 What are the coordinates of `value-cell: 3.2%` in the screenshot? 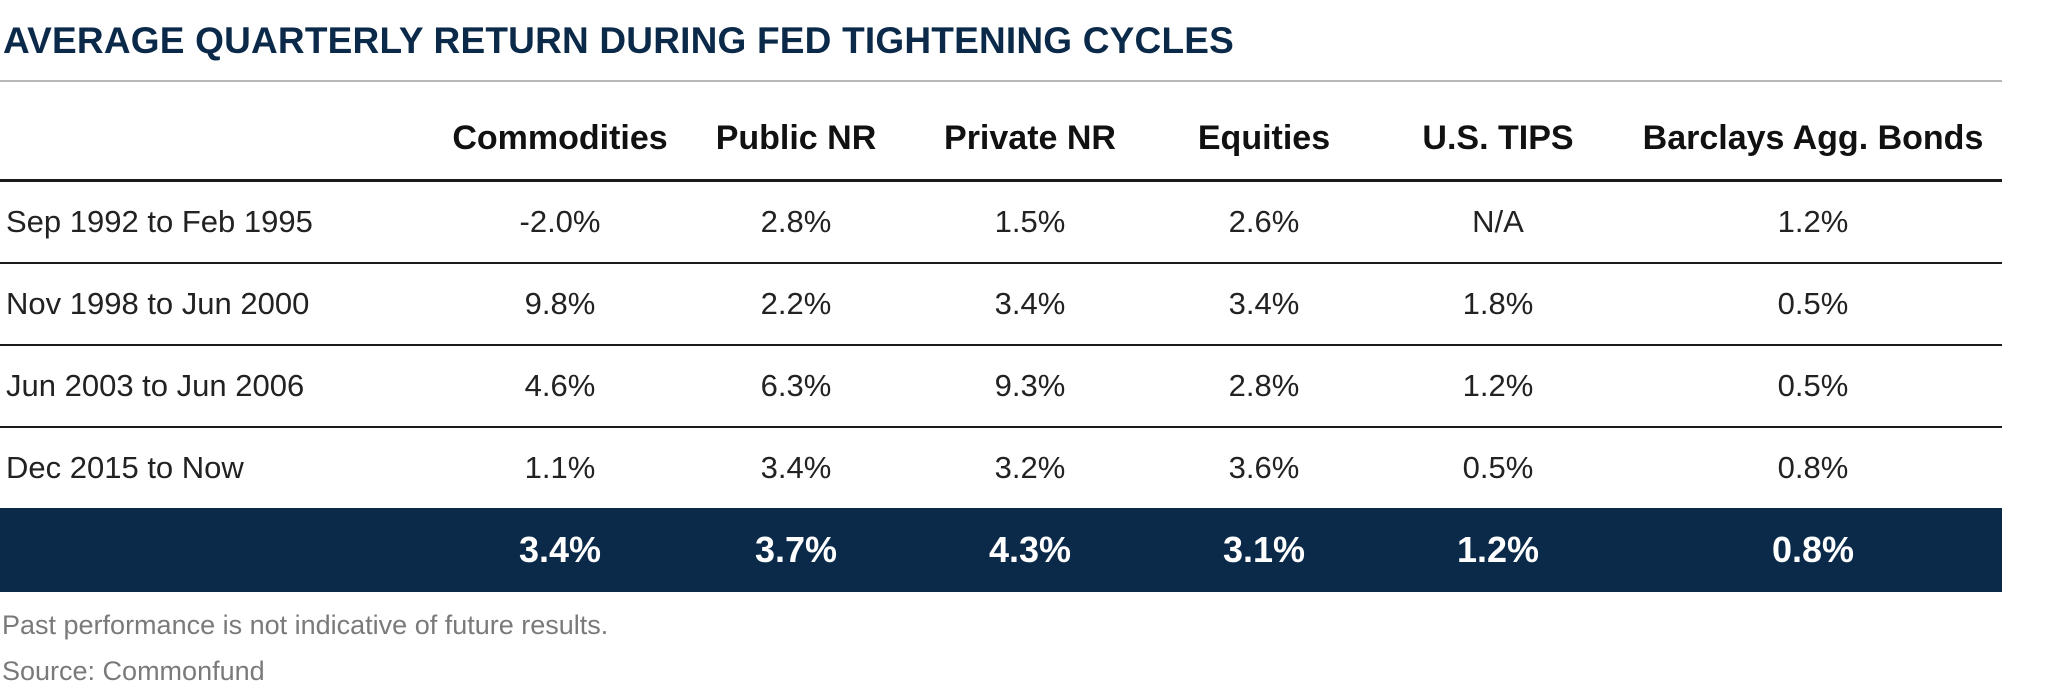 It's located at (1030, 467).